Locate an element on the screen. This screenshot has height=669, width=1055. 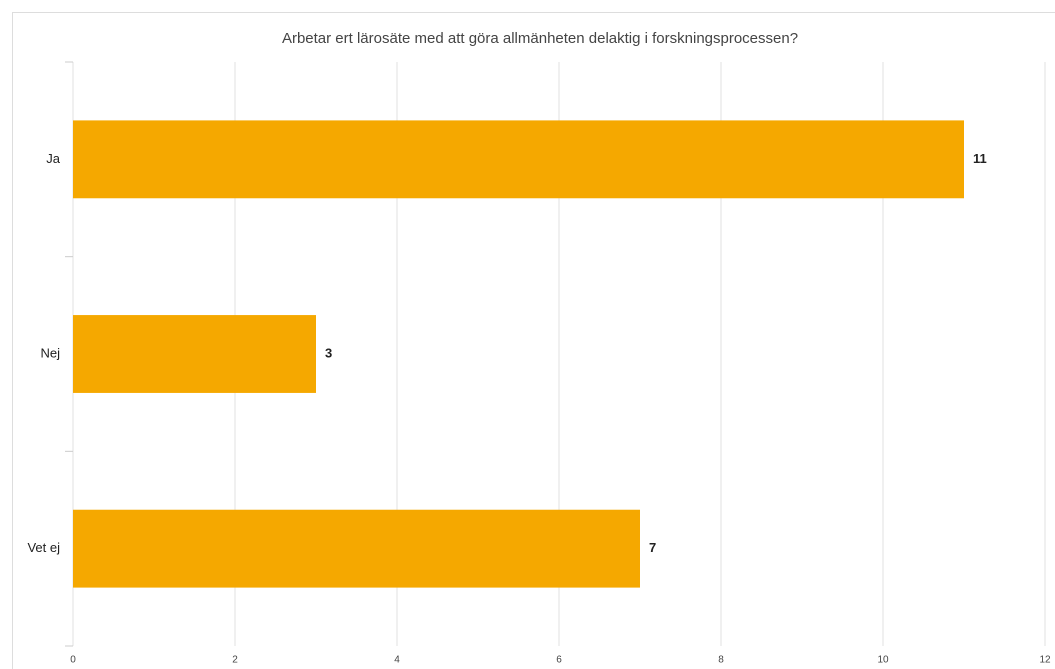
value-label: 3 is located at coordinates (328, 352).